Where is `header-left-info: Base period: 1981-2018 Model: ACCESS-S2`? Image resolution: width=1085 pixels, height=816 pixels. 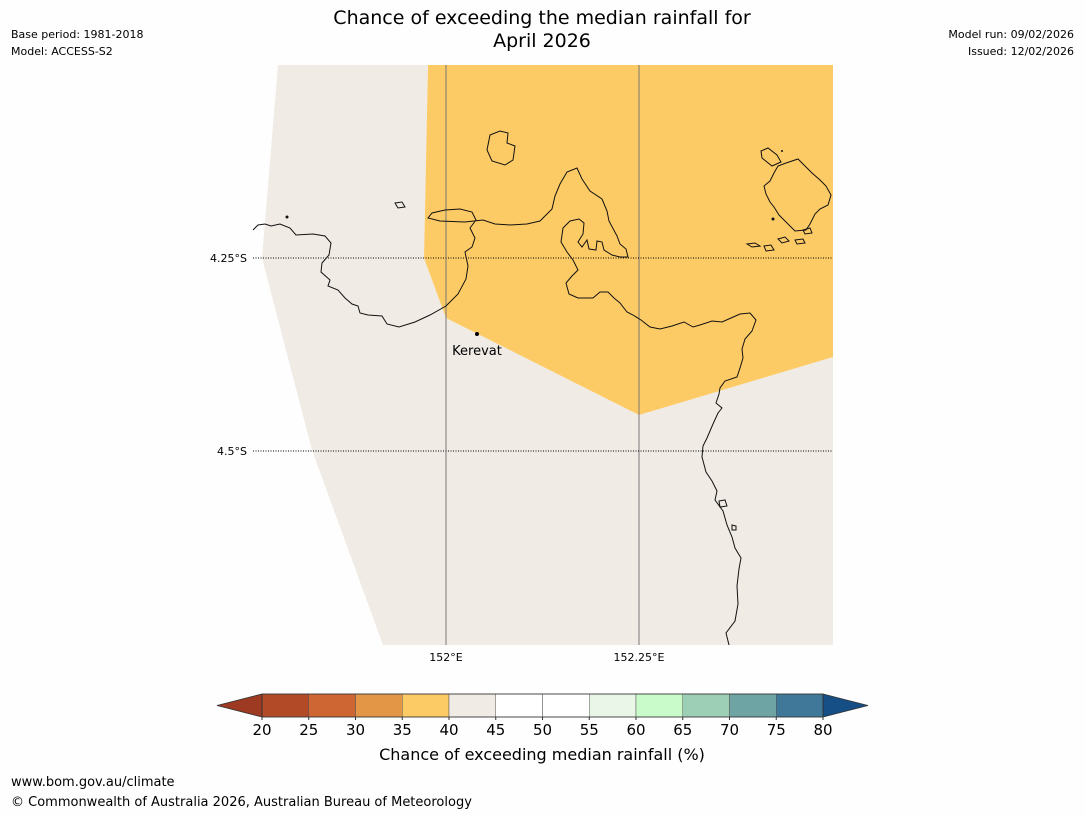 header-left-info: Base period: 1981-2018 Model: ACCESS-S2 is located at coordinates (77, 43).